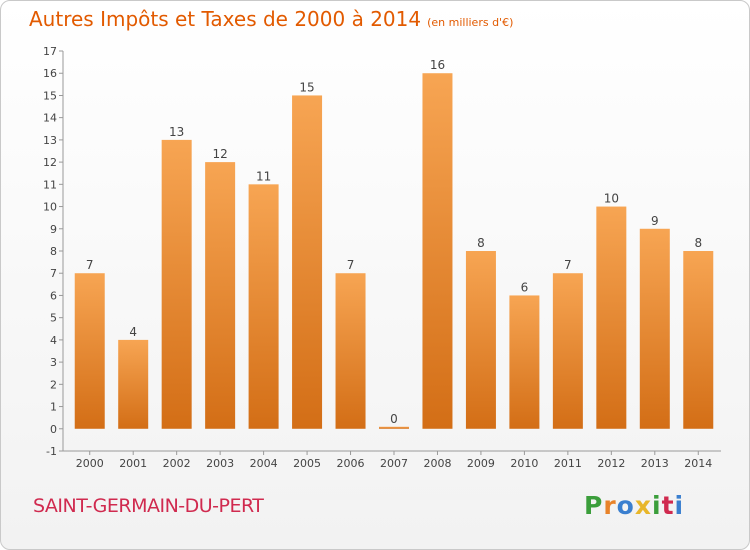 Image resolution: width=750 pixels, height=550 pixels. Describe the element at coordinates (50, 73) in the screenshot. I see `y-tick-label: 16` at that location.